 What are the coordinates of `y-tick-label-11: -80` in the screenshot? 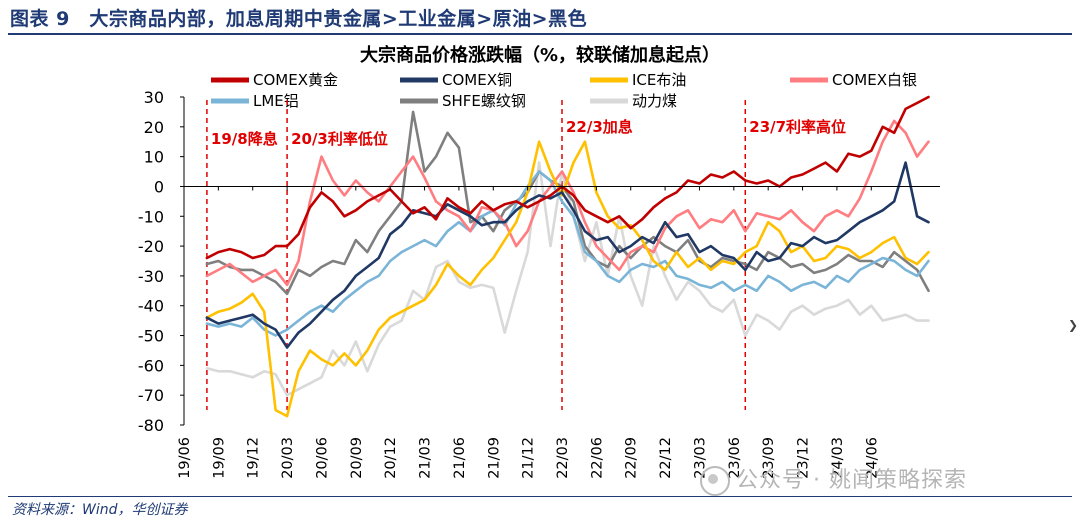 It's located at (151, 425).